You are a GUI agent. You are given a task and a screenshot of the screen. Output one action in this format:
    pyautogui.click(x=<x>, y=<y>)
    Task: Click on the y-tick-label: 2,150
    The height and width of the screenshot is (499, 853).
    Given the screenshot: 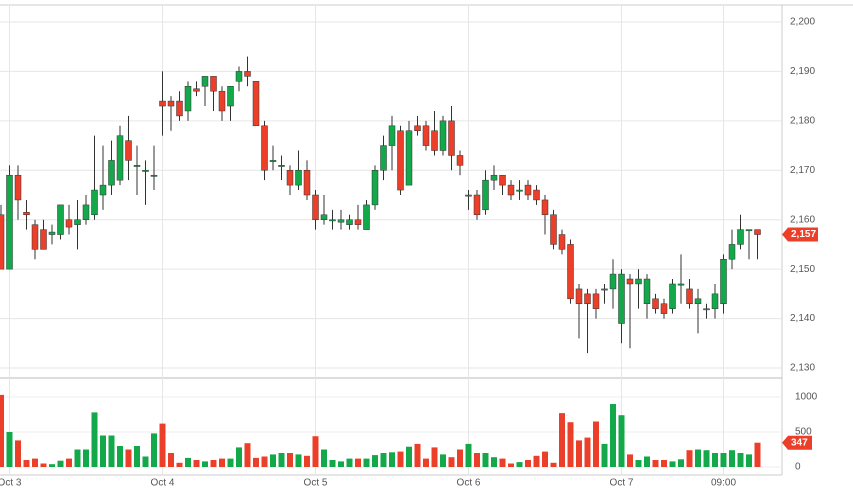 What is the action you would take?
    pyautogui.click(x=802, y=269)
    